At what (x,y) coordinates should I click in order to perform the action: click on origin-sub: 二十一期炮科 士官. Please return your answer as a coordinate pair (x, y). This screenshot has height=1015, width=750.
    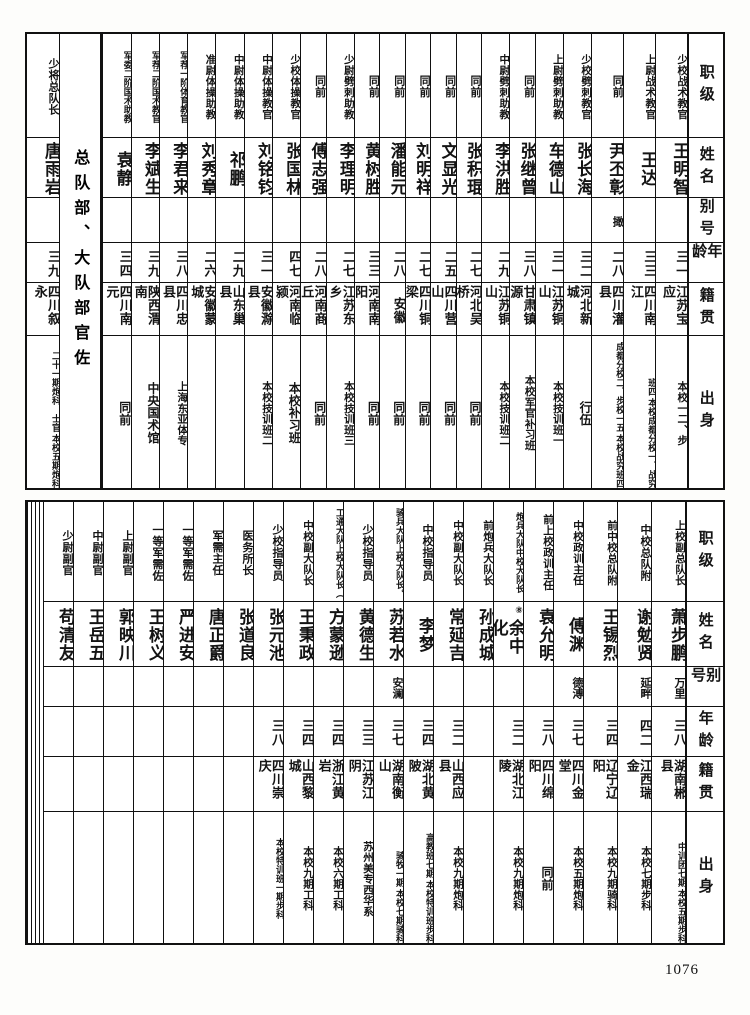
    Looking at the image, I should click on (55, 391).